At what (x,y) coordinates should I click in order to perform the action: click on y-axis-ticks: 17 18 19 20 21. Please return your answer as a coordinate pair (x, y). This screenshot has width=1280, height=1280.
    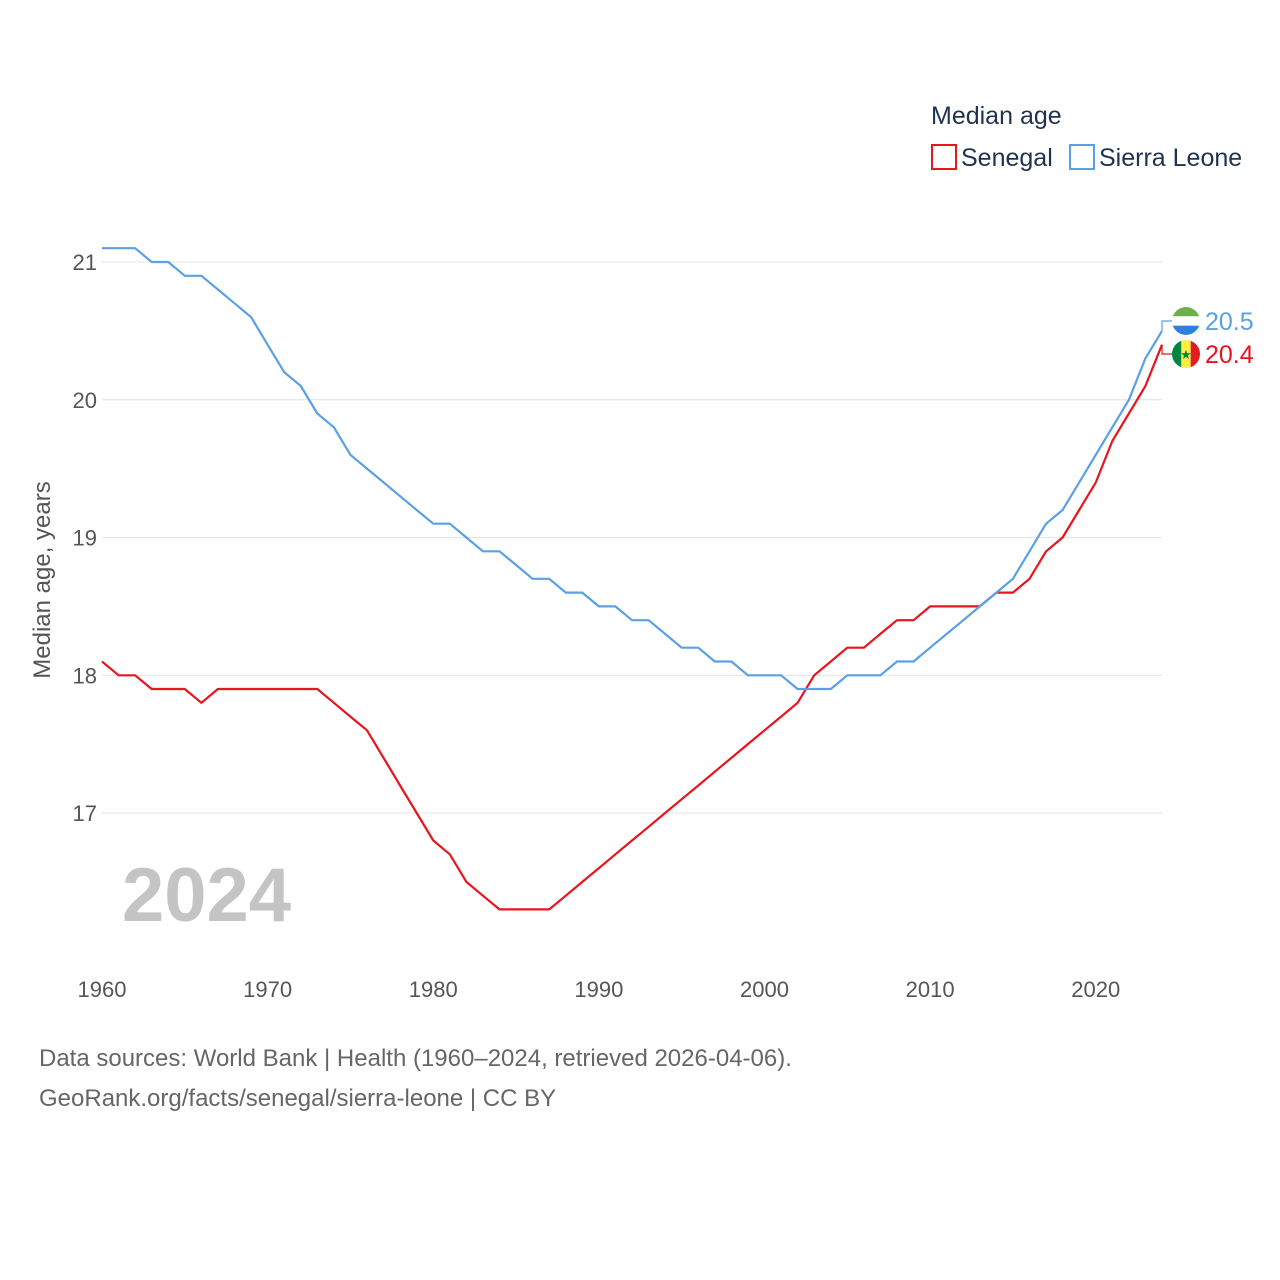
    Looking at the image, I should click on (85, 538).